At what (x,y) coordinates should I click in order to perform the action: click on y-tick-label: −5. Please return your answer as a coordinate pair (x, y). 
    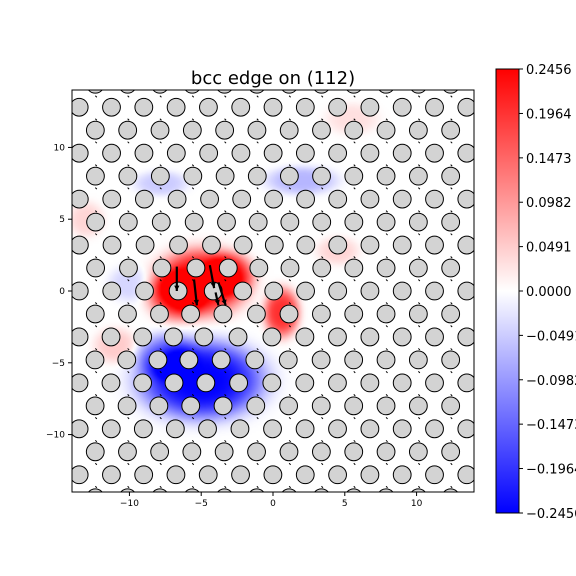
    Looking at the image, I should click on (58, 364).